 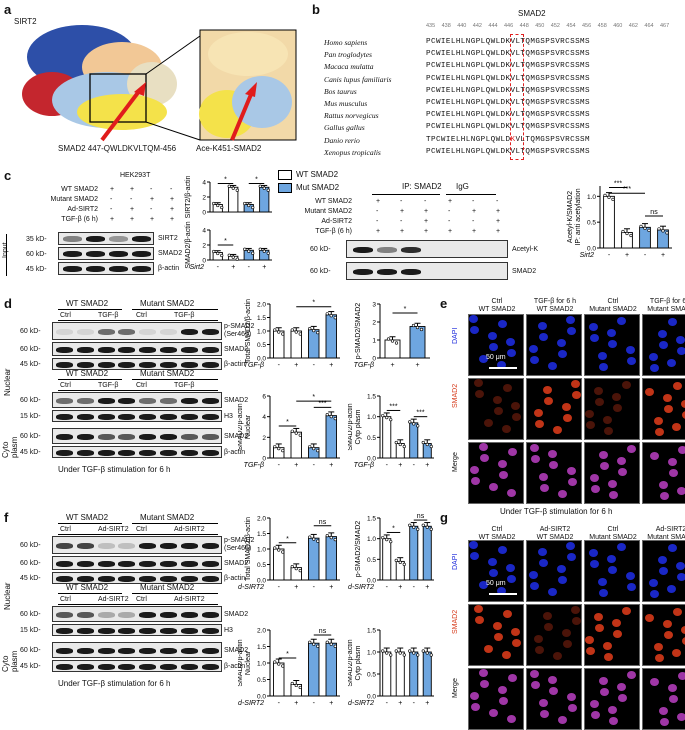 I want to click on blot-label: β-actin, so click(x=235, y=452).